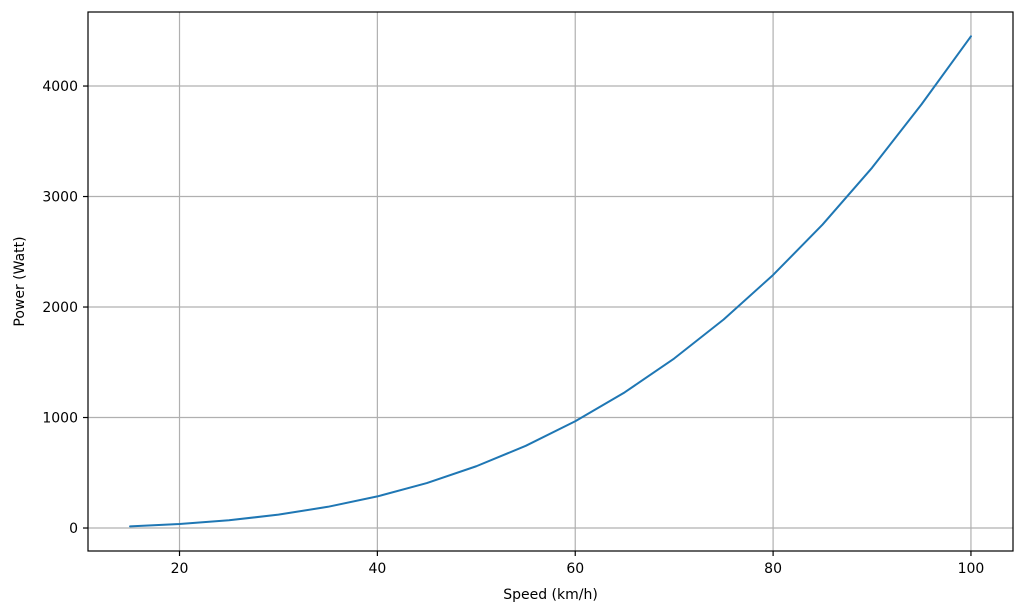 The image size is (1024, 614). What do you see at coordinates (60, 308) in the screenshot?
I see `y-tick-label: 2000` at bounding box center [60, 308].